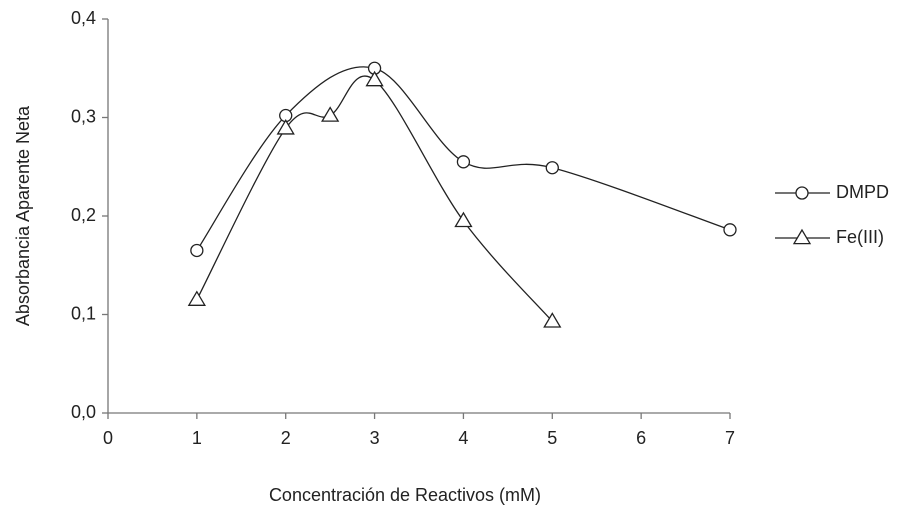  I want to click on x-tick-label: 7, so click(730, 438).